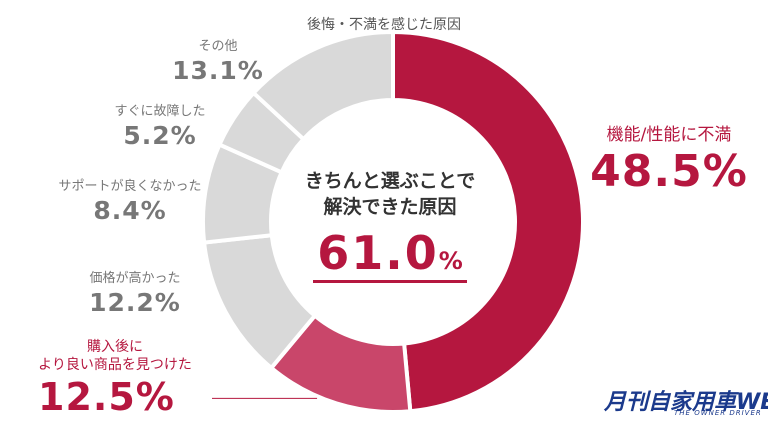  What do you see at coordinates (450, 261) in the screenshot?
I see `center-value-unit: %` at bounding box center [450, 261].